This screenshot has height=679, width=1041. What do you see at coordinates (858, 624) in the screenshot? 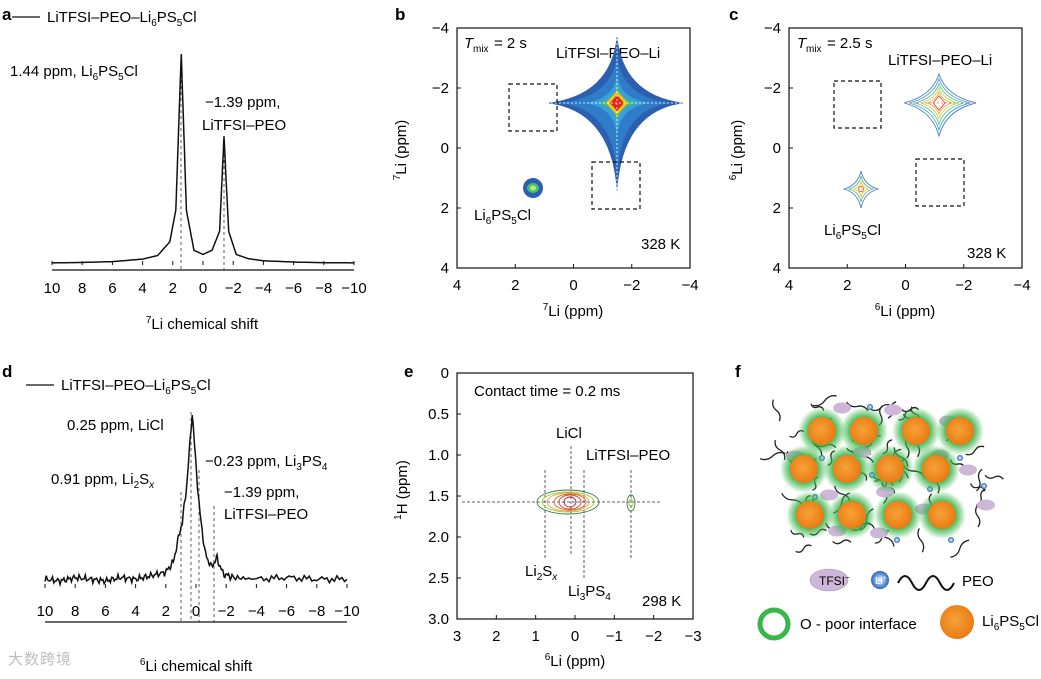
I see `legend-interface: O - poor interface` at bounding box center [858, 624].